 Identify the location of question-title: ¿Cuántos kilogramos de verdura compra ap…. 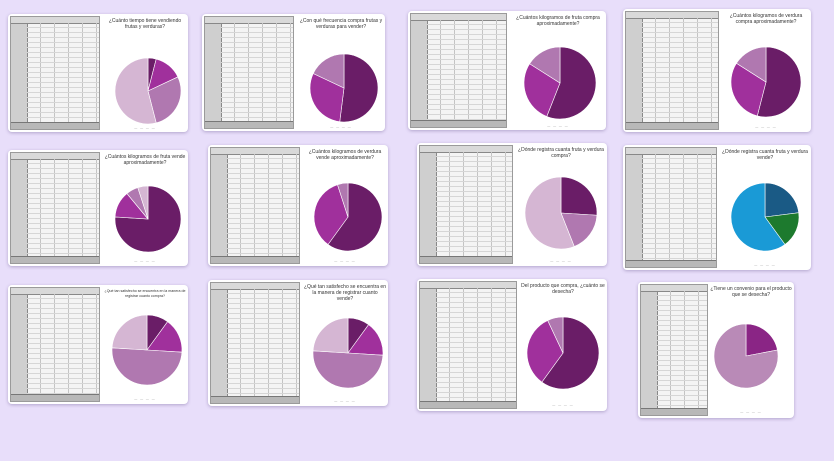
(766, 19).